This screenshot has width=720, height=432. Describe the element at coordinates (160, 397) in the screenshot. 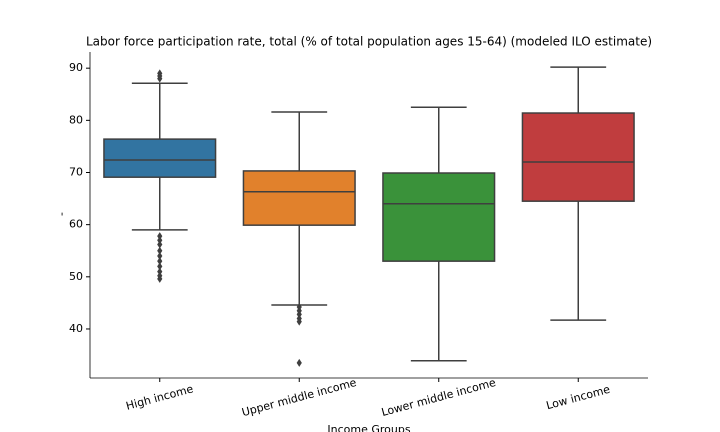

I see `x-tick-label: High income` at that location.